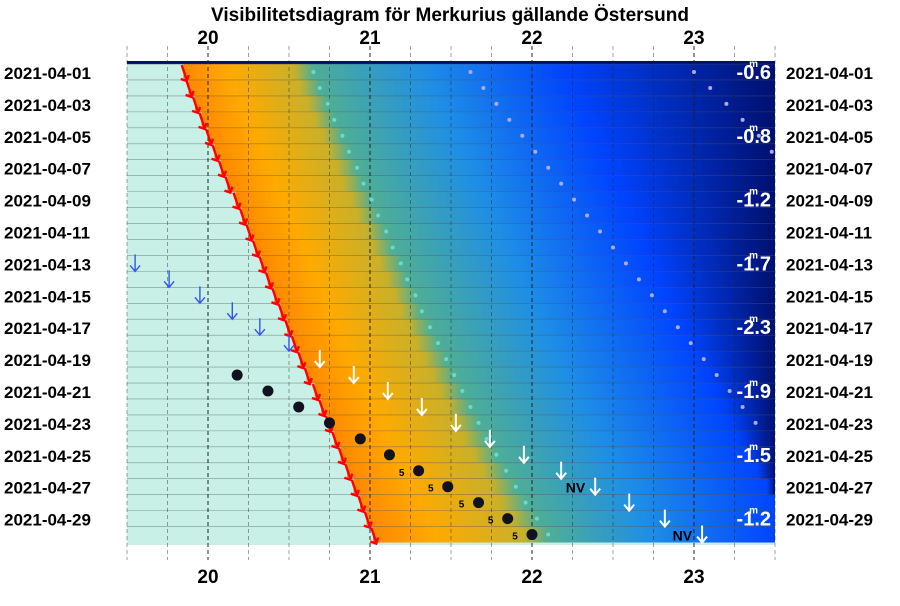 The height and width of the screenshot is (606, 900). Describe the element at coordinates (431, 489) in the screenshot. I see `mercury-altitude-label: 5` at that location.